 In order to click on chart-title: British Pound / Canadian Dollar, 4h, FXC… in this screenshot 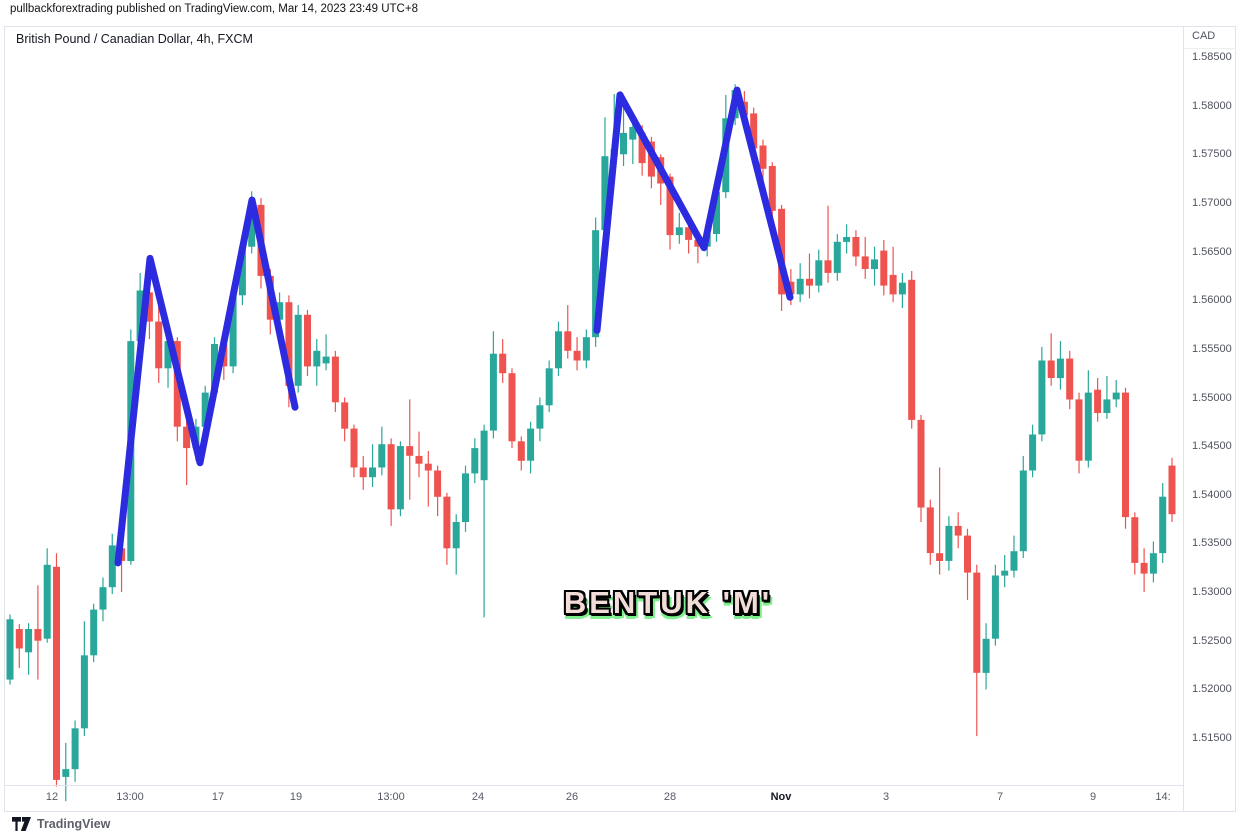, I will do `click(134, 39)`.